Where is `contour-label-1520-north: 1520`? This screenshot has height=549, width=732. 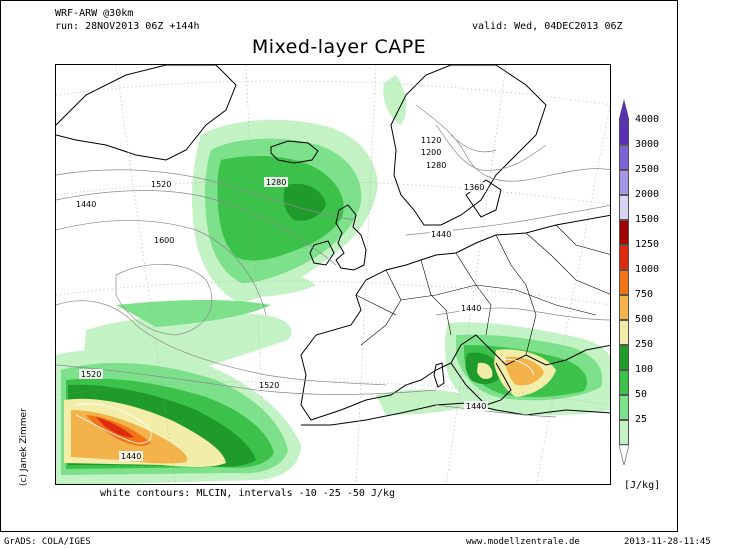
contour-label-1520-north: 1520 is located at coordinates (161, 184).